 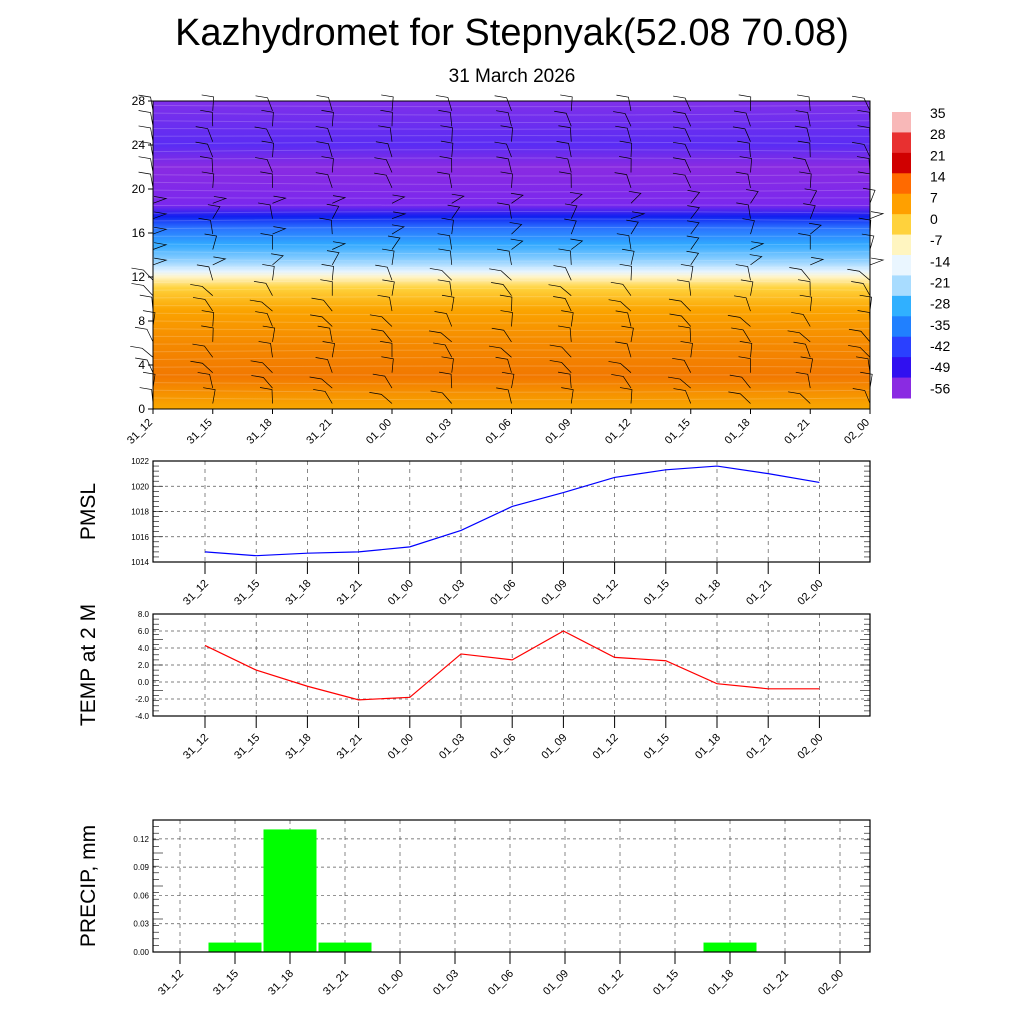 What do you see at coordinates (936, 240) in the screenshot?
I see `colorbar-label: -7` at bounding box center [936, 240].